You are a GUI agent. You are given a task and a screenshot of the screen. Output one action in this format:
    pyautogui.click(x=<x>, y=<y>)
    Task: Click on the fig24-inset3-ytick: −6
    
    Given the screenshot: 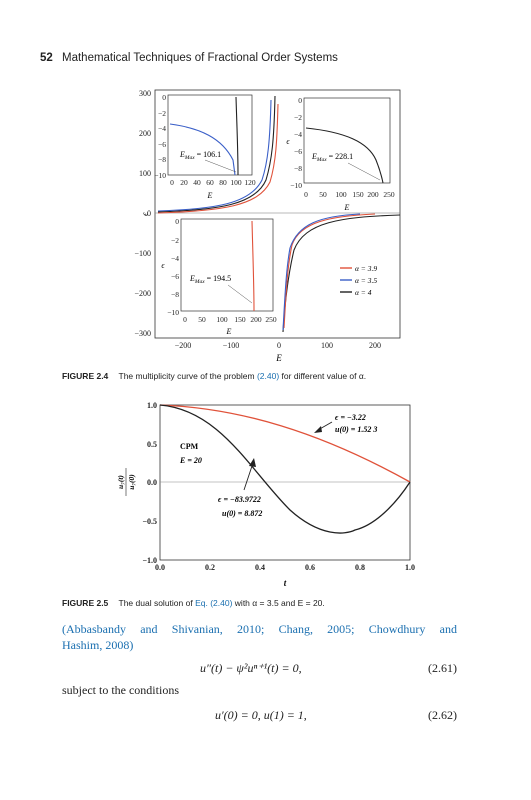 What is the action you would take?
    pyautogui.click(x=175, y=276)
    